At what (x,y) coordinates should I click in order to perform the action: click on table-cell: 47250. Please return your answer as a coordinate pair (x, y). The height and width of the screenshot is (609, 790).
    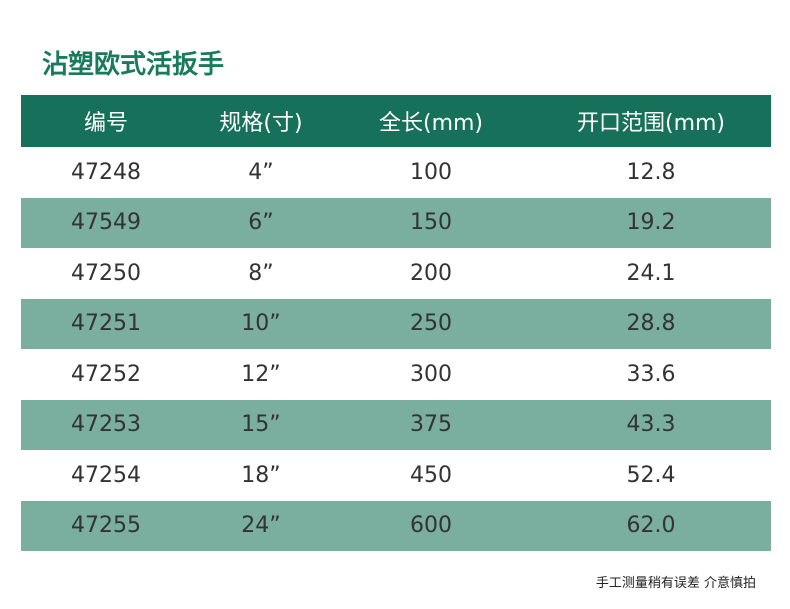
    Looking at the image, I should click on (106, 273).